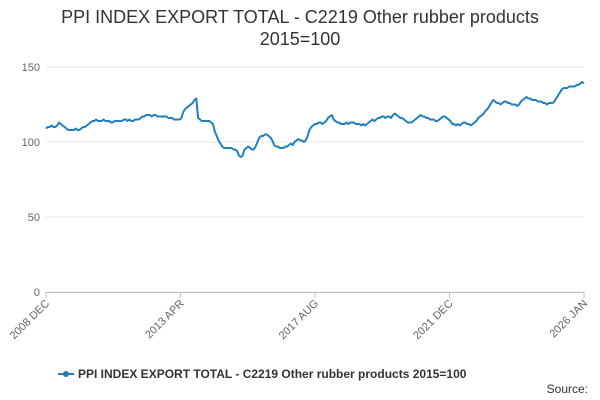 This screenshot has height=400, width=600. What do you see at coordinates (31, 68) in the screenshot?
I see `y-tick-label: 150` at bounding box center [31, 68].